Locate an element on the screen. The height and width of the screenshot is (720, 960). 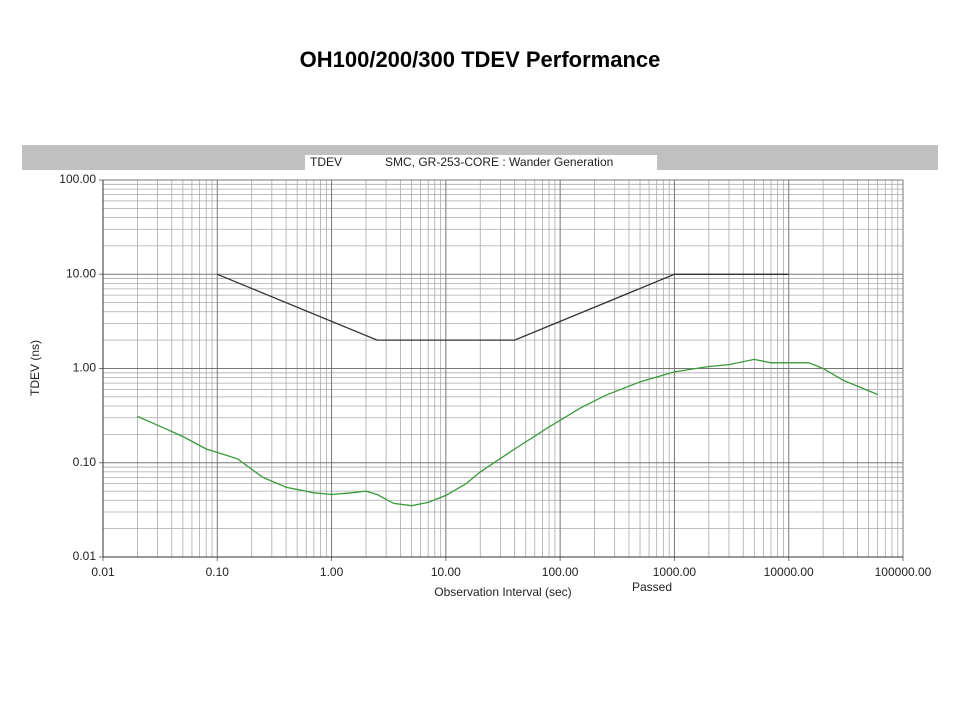
x-tick-label: 1.00 is located at coordinates (332, 572).